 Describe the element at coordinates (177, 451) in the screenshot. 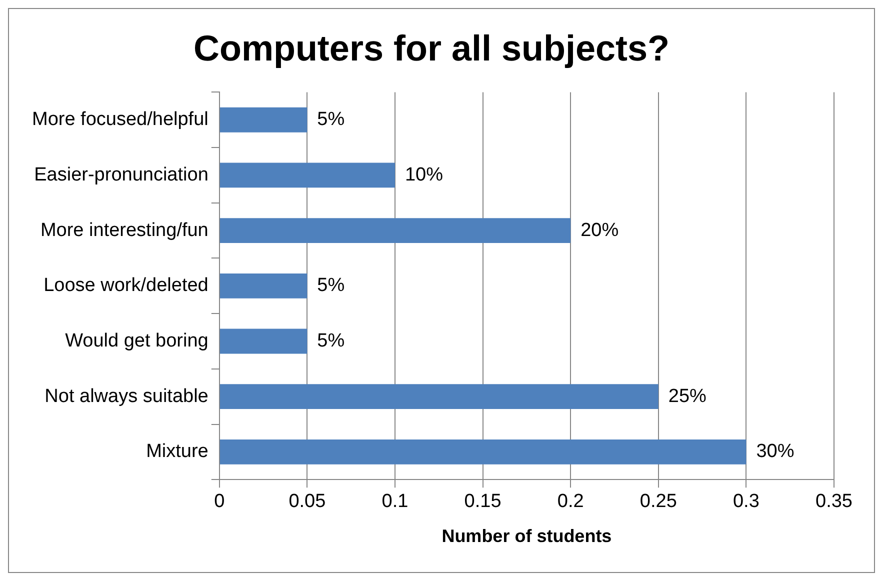

I see `y-tick-label: Mixture` at that location.